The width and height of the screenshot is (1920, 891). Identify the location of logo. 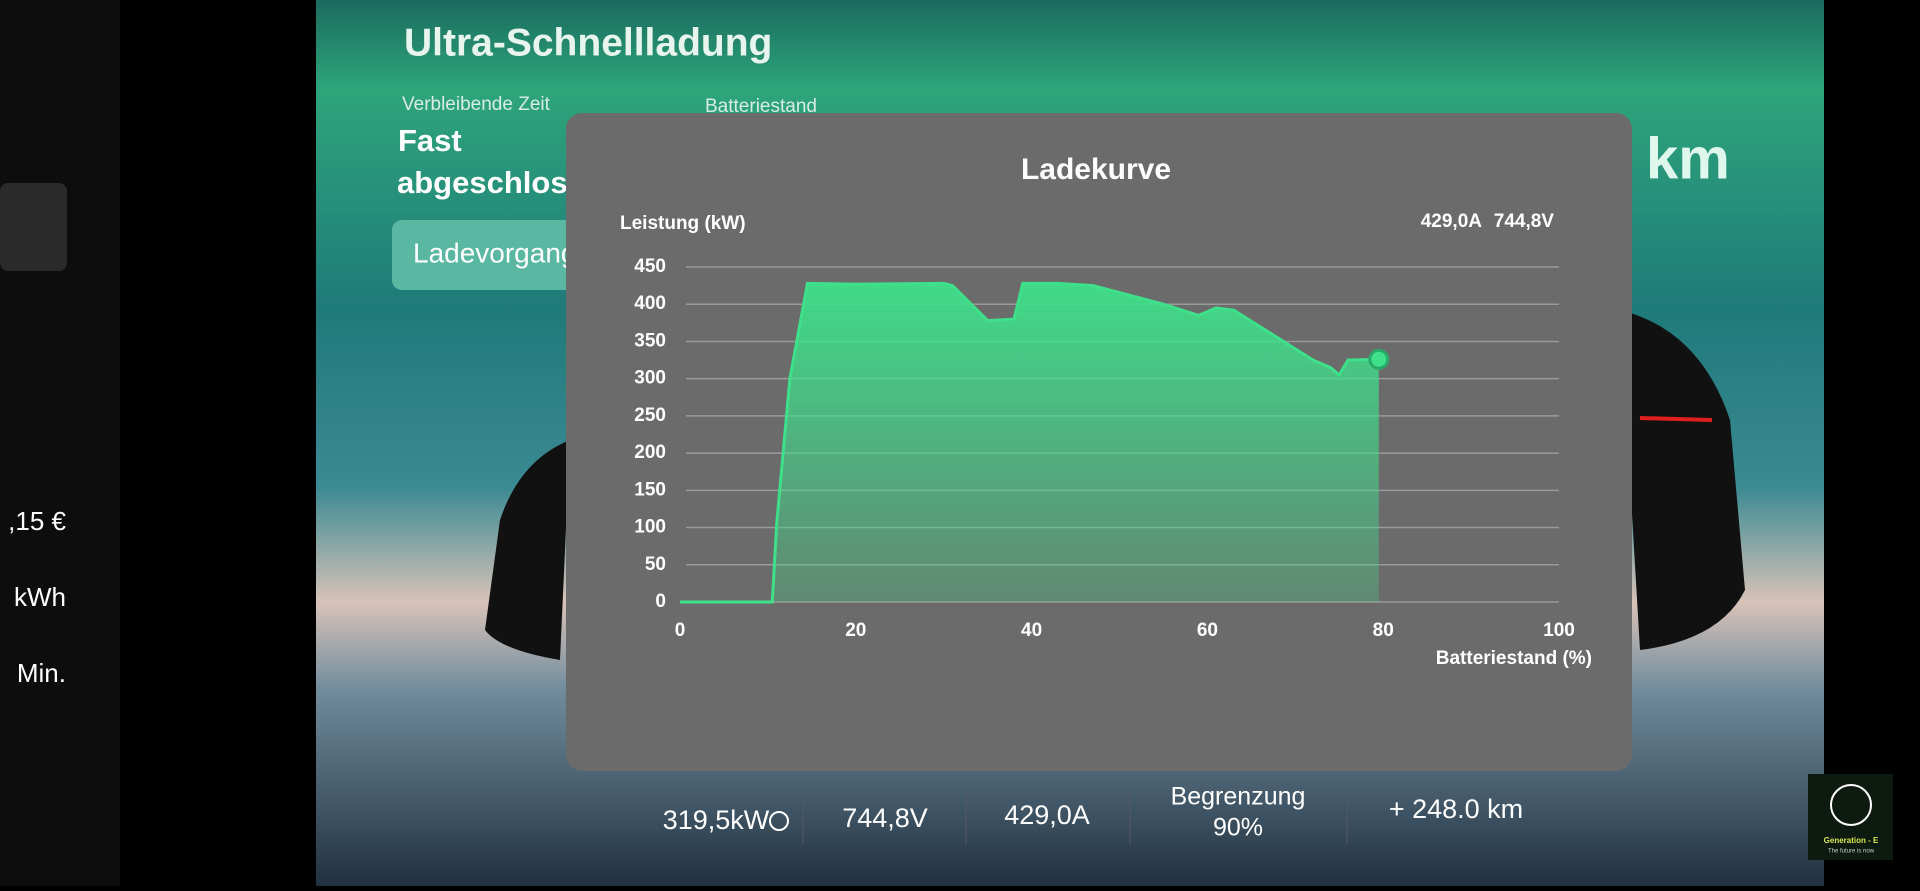
(1850, 817).